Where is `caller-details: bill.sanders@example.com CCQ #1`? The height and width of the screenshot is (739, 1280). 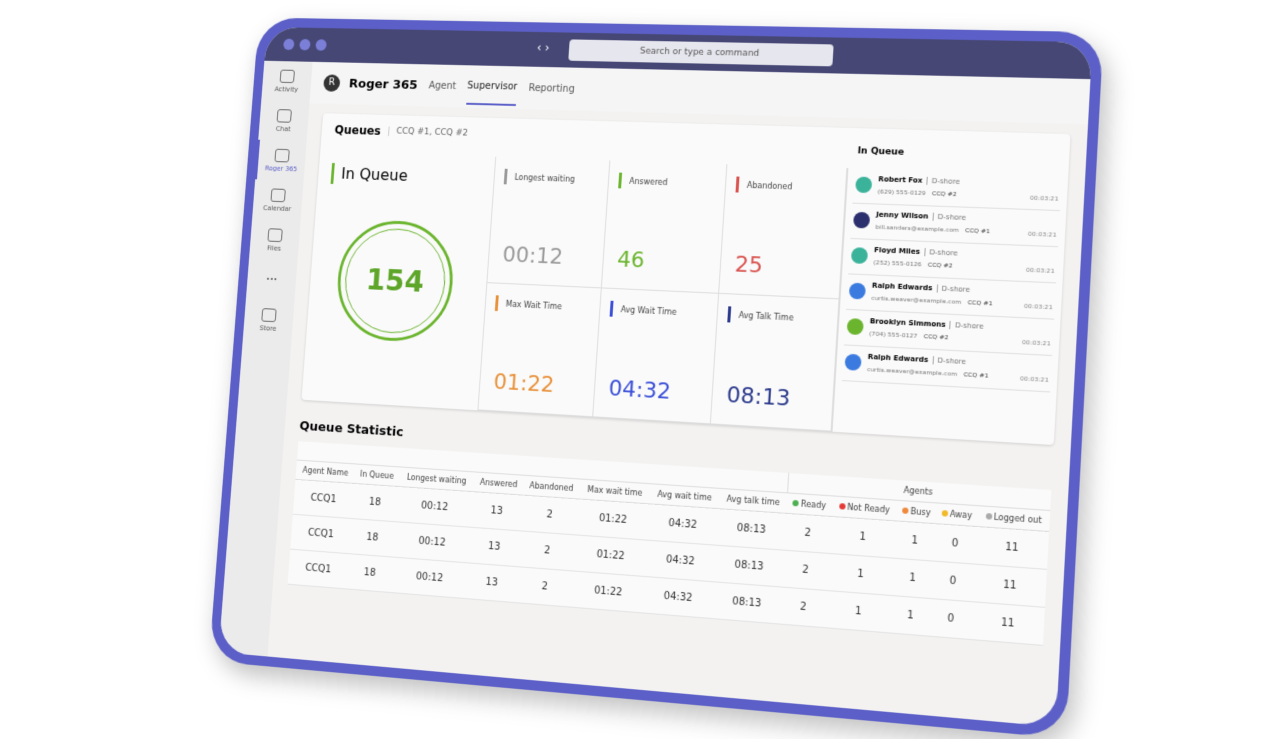
caller-details: bill.sanders@example.com CCQ #1 is located at coordinates (932, 230).